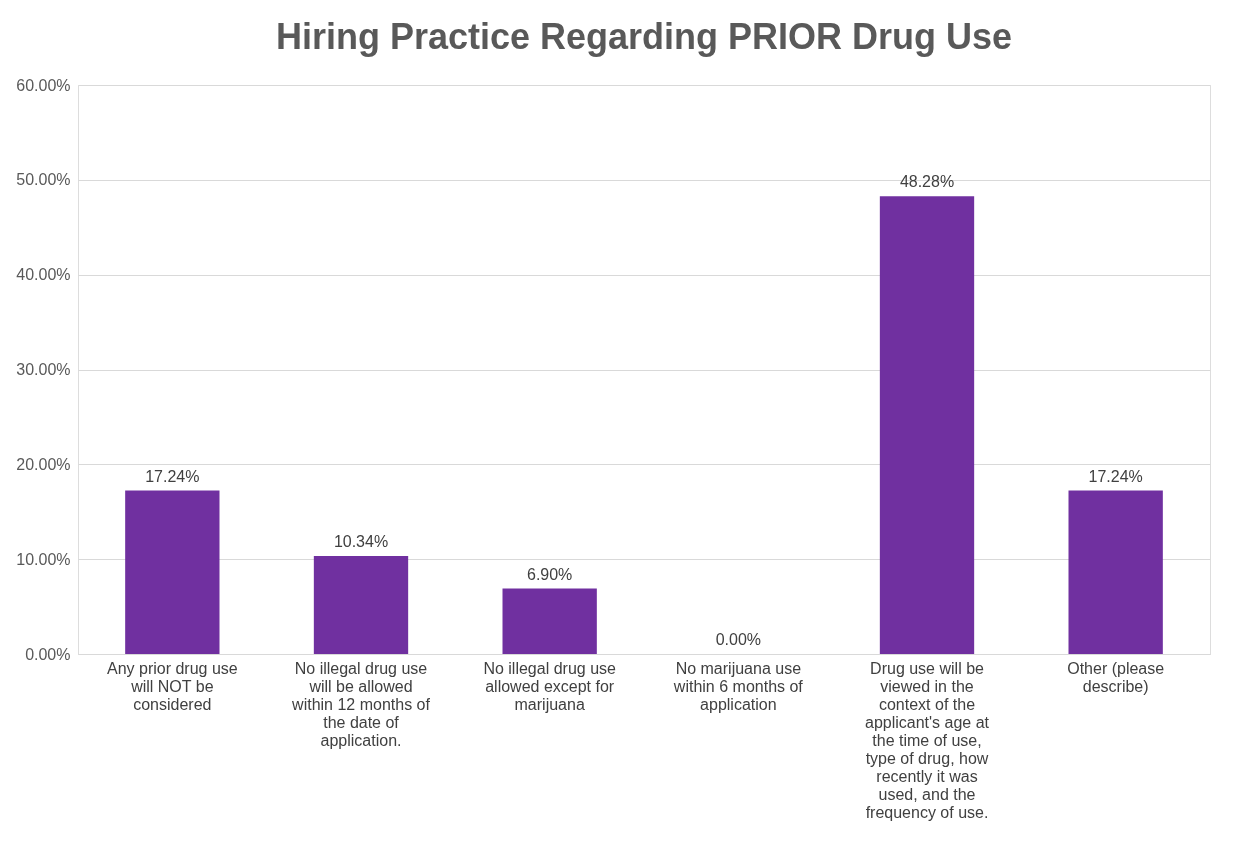 The width and height of the screenshot is (1252, 846). What do you see at coordinates (927, 182) in the screenshot?
I see `data-label: 48.28%` at bounding box center [927, 182].